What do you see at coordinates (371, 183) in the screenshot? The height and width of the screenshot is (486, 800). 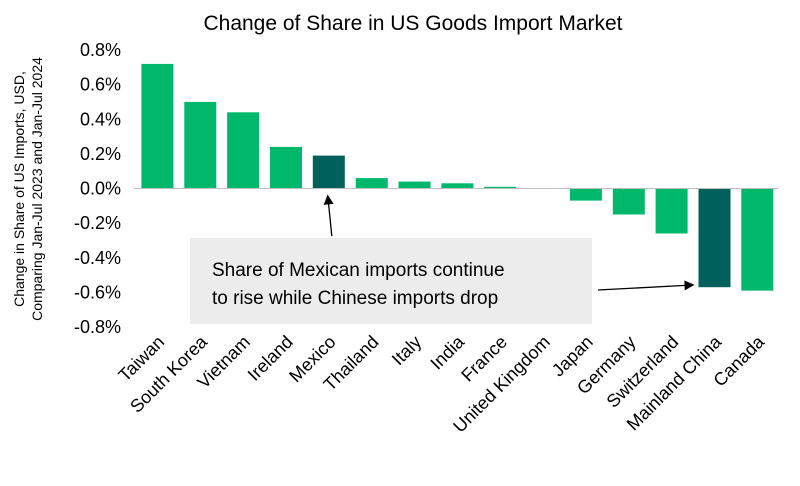 I see `bar-thailand` at bounding box center [371, 183].